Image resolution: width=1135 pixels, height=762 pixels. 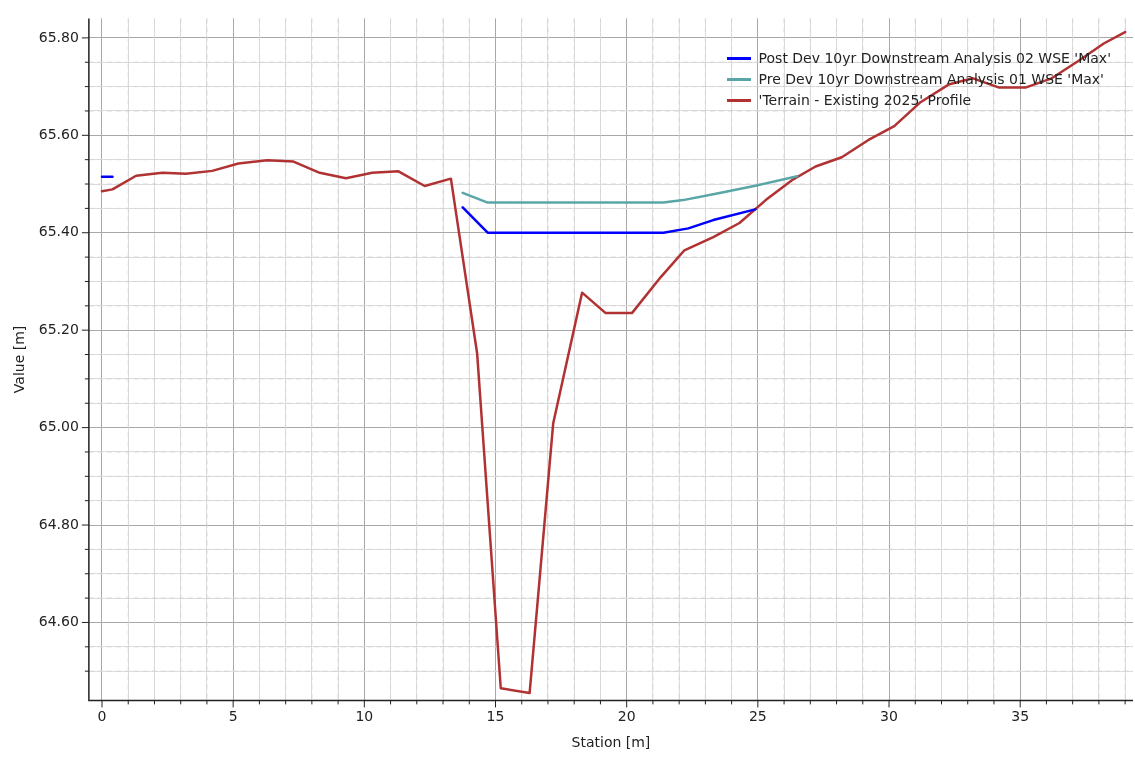 What do you see at coordinates (58, 133) in the screenshot?
I see `y-tick-label: 65.60` at bounding box center [58, 133].